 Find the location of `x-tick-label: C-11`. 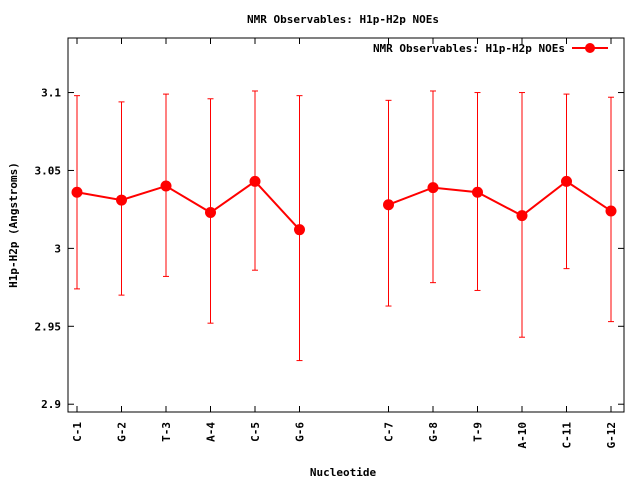

x-tick-label: C-11 is located at coordinates (567, 435).